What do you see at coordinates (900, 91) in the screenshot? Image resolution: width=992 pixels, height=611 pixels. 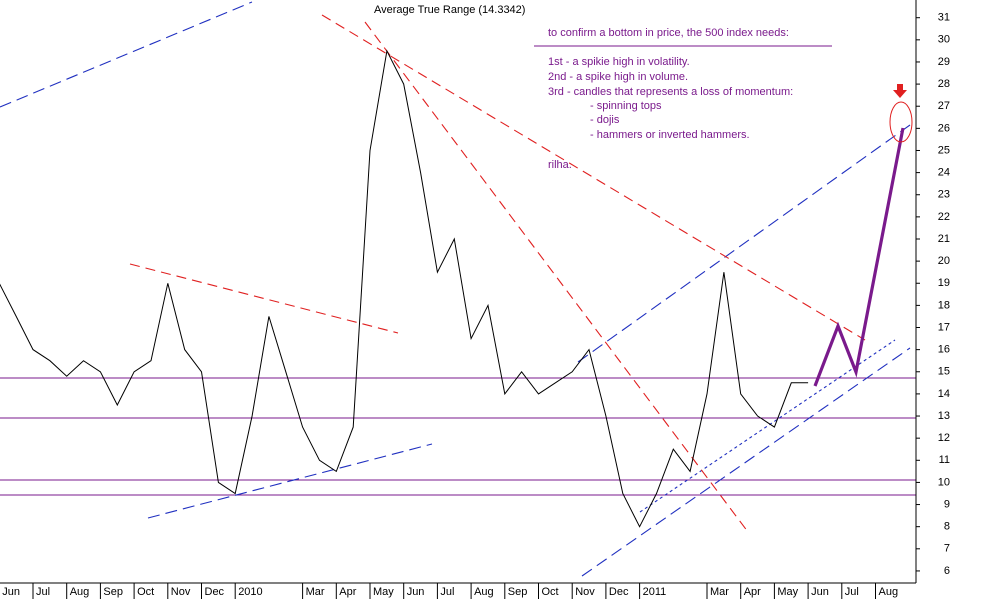 I see `arrow` at bounding box center [900, 91].